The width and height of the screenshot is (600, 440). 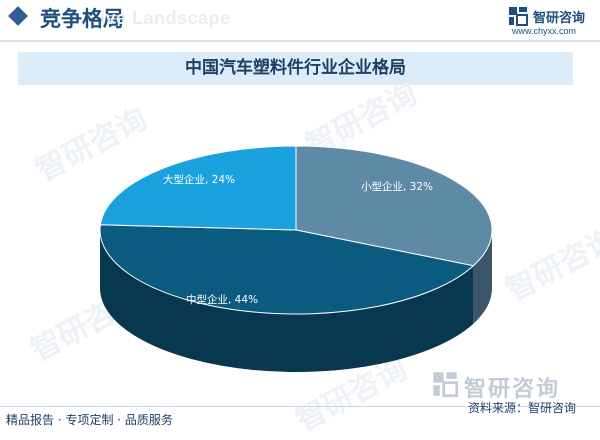 I want to click on pie-slice-small, so click(x=394, y=206).